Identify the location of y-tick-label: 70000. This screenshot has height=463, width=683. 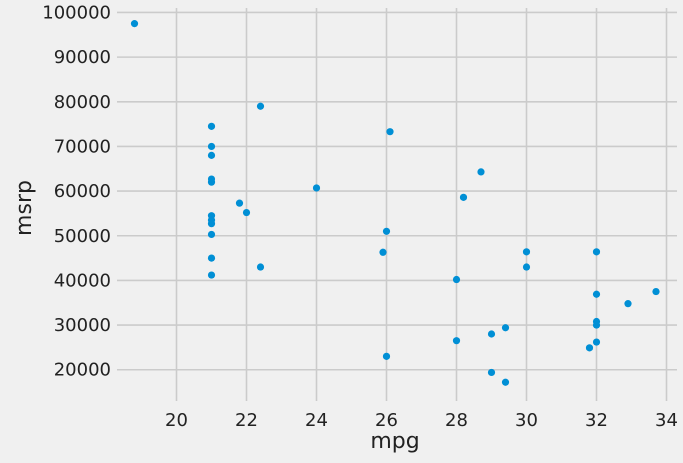
(82, 146).